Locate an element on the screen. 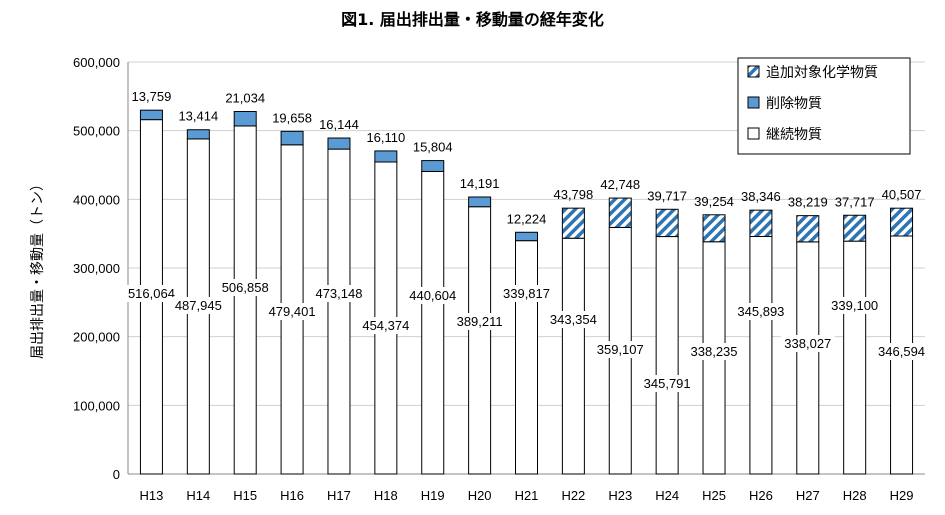  x-tick-label: H21 is located at coordinates (527, 495).